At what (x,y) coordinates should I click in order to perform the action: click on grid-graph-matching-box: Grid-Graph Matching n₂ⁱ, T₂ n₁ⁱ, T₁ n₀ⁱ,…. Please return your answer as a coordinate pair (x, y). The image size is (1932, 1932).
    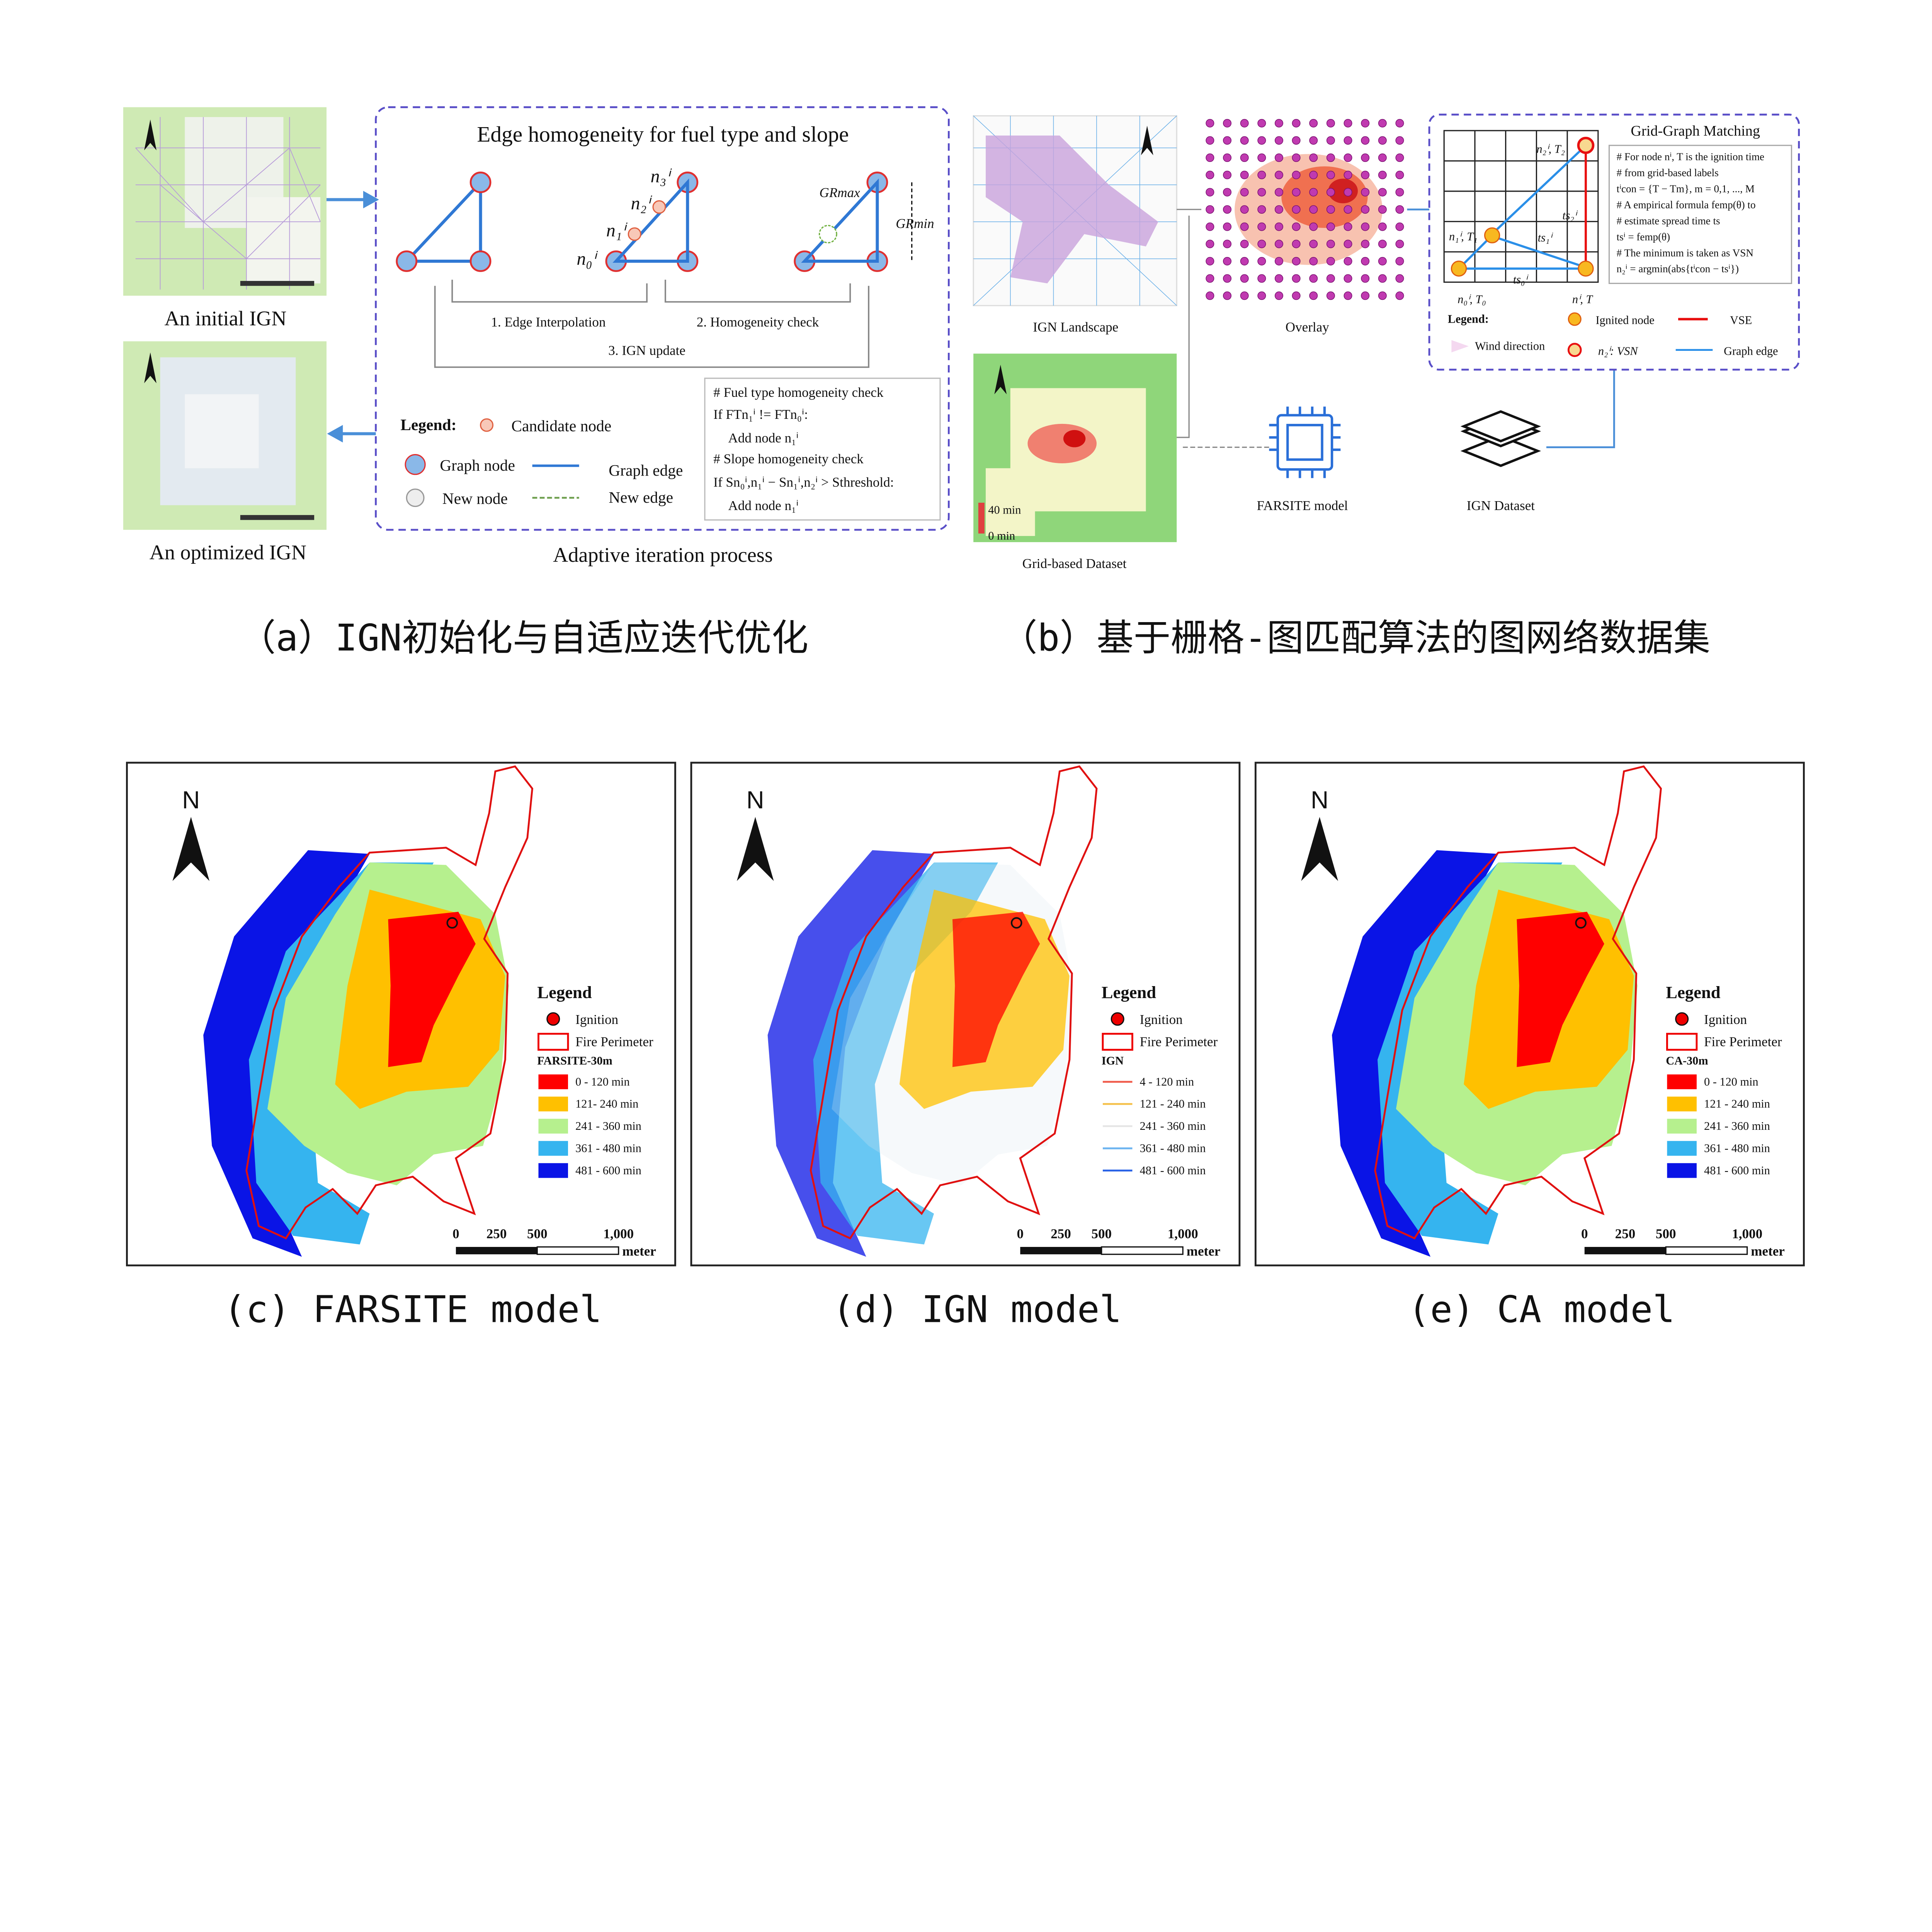
    Looking at the image, I should click on (1614, 243).